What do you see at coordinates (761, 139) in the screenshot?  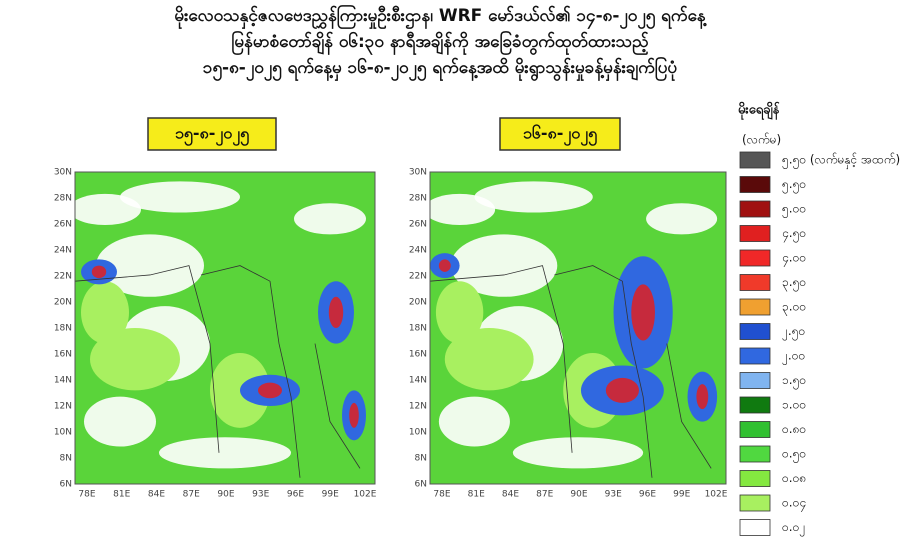 I see `legend-unit: (လက်မ)` at bounding box center [761, 139].